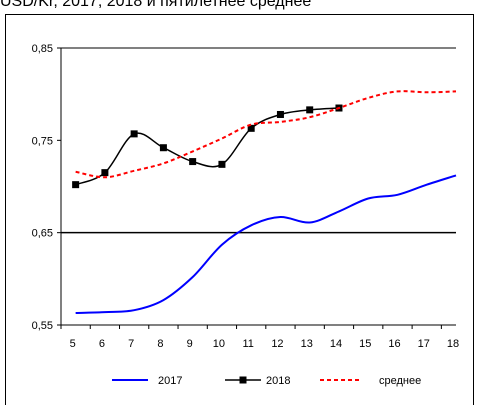 The height and width of the screenshot is (405, 484). What do you see at coordinates (370, 381) in the screenshot?
I see `legend-item-среднее: среднее` at bounding box center [370, 381].